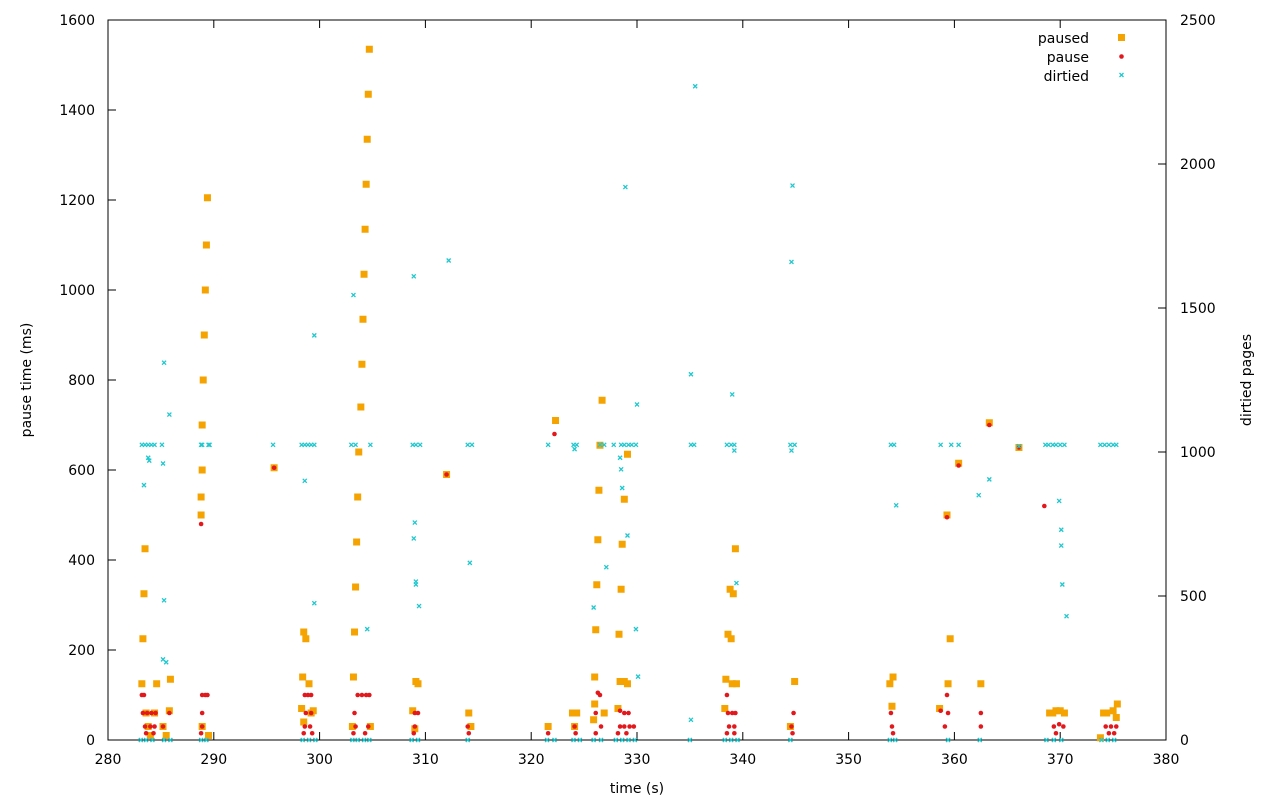  I want to click on x-tick-label: 290, so click(213, 760).